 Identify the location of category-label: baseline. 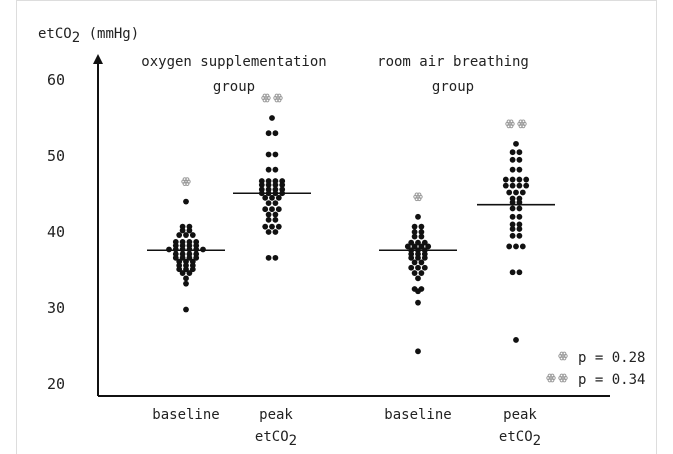
(185, 415).